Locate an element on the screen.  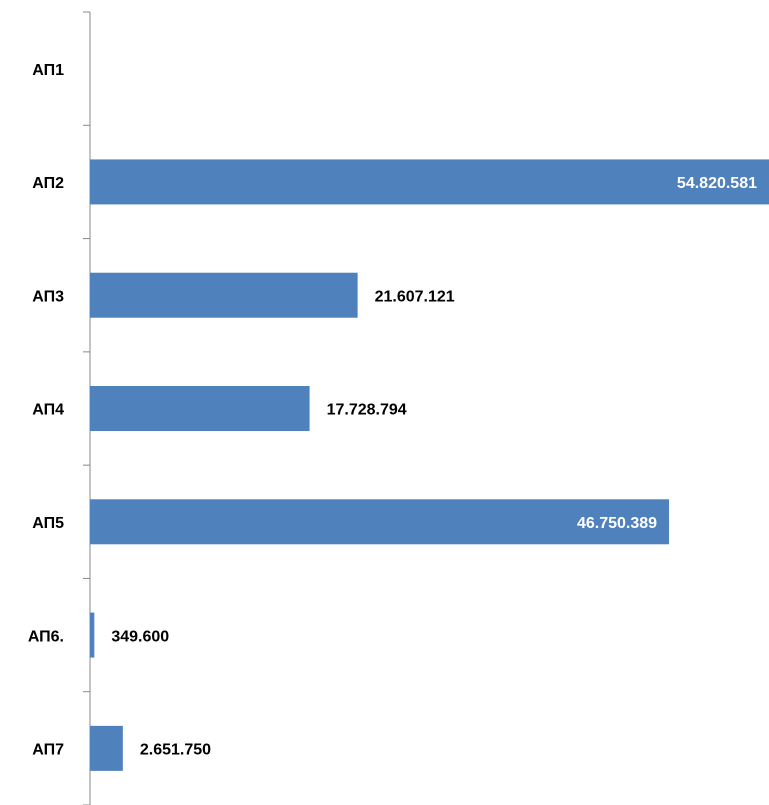
category-label: АП2 is located at coordinates (48, 183).